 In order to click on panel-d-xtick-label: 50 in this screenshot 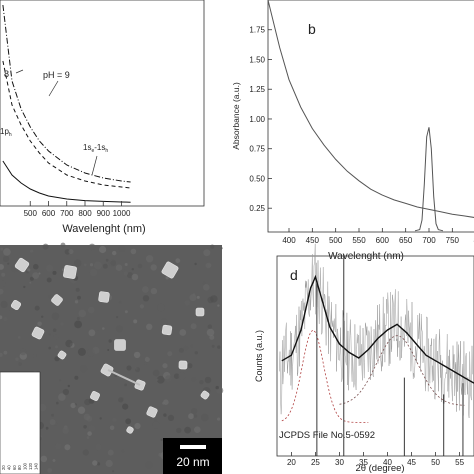, I will do `click(435, 462)`.